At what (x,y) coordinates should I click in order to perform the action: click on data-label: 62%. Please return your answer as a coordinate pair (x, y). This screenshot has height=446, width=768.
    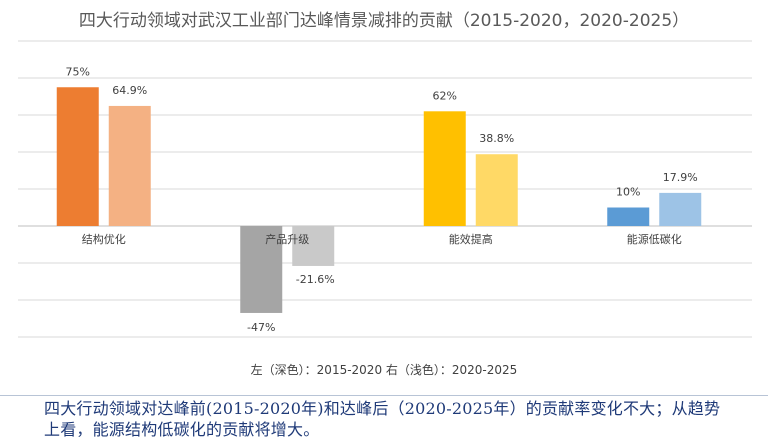
    Looking at the image, I should click on (445, 95).